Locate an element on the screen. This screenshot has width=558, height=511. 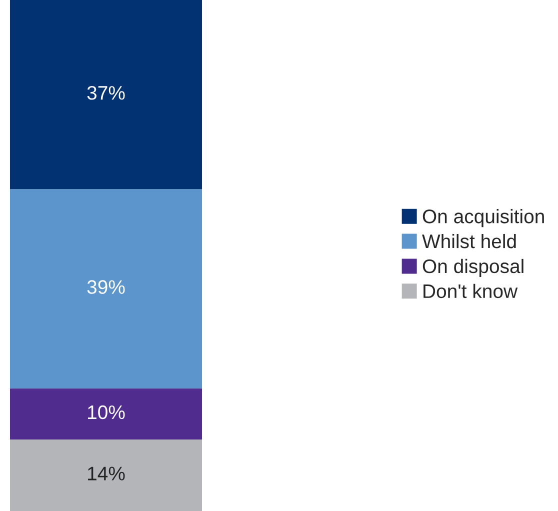
data-label: 10% is located at coordinates (106, 412).